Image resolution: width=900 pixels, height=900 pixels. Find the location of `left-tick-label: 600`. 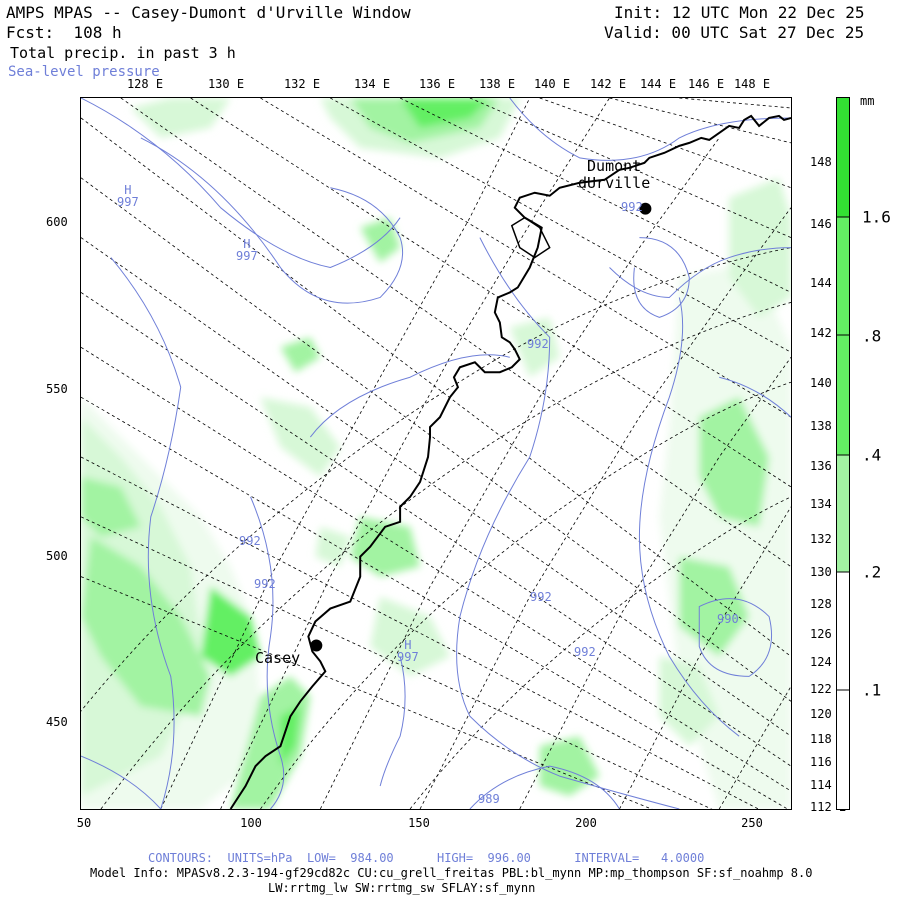

left-tick-label: 600 is located at coordinates (57, 222).